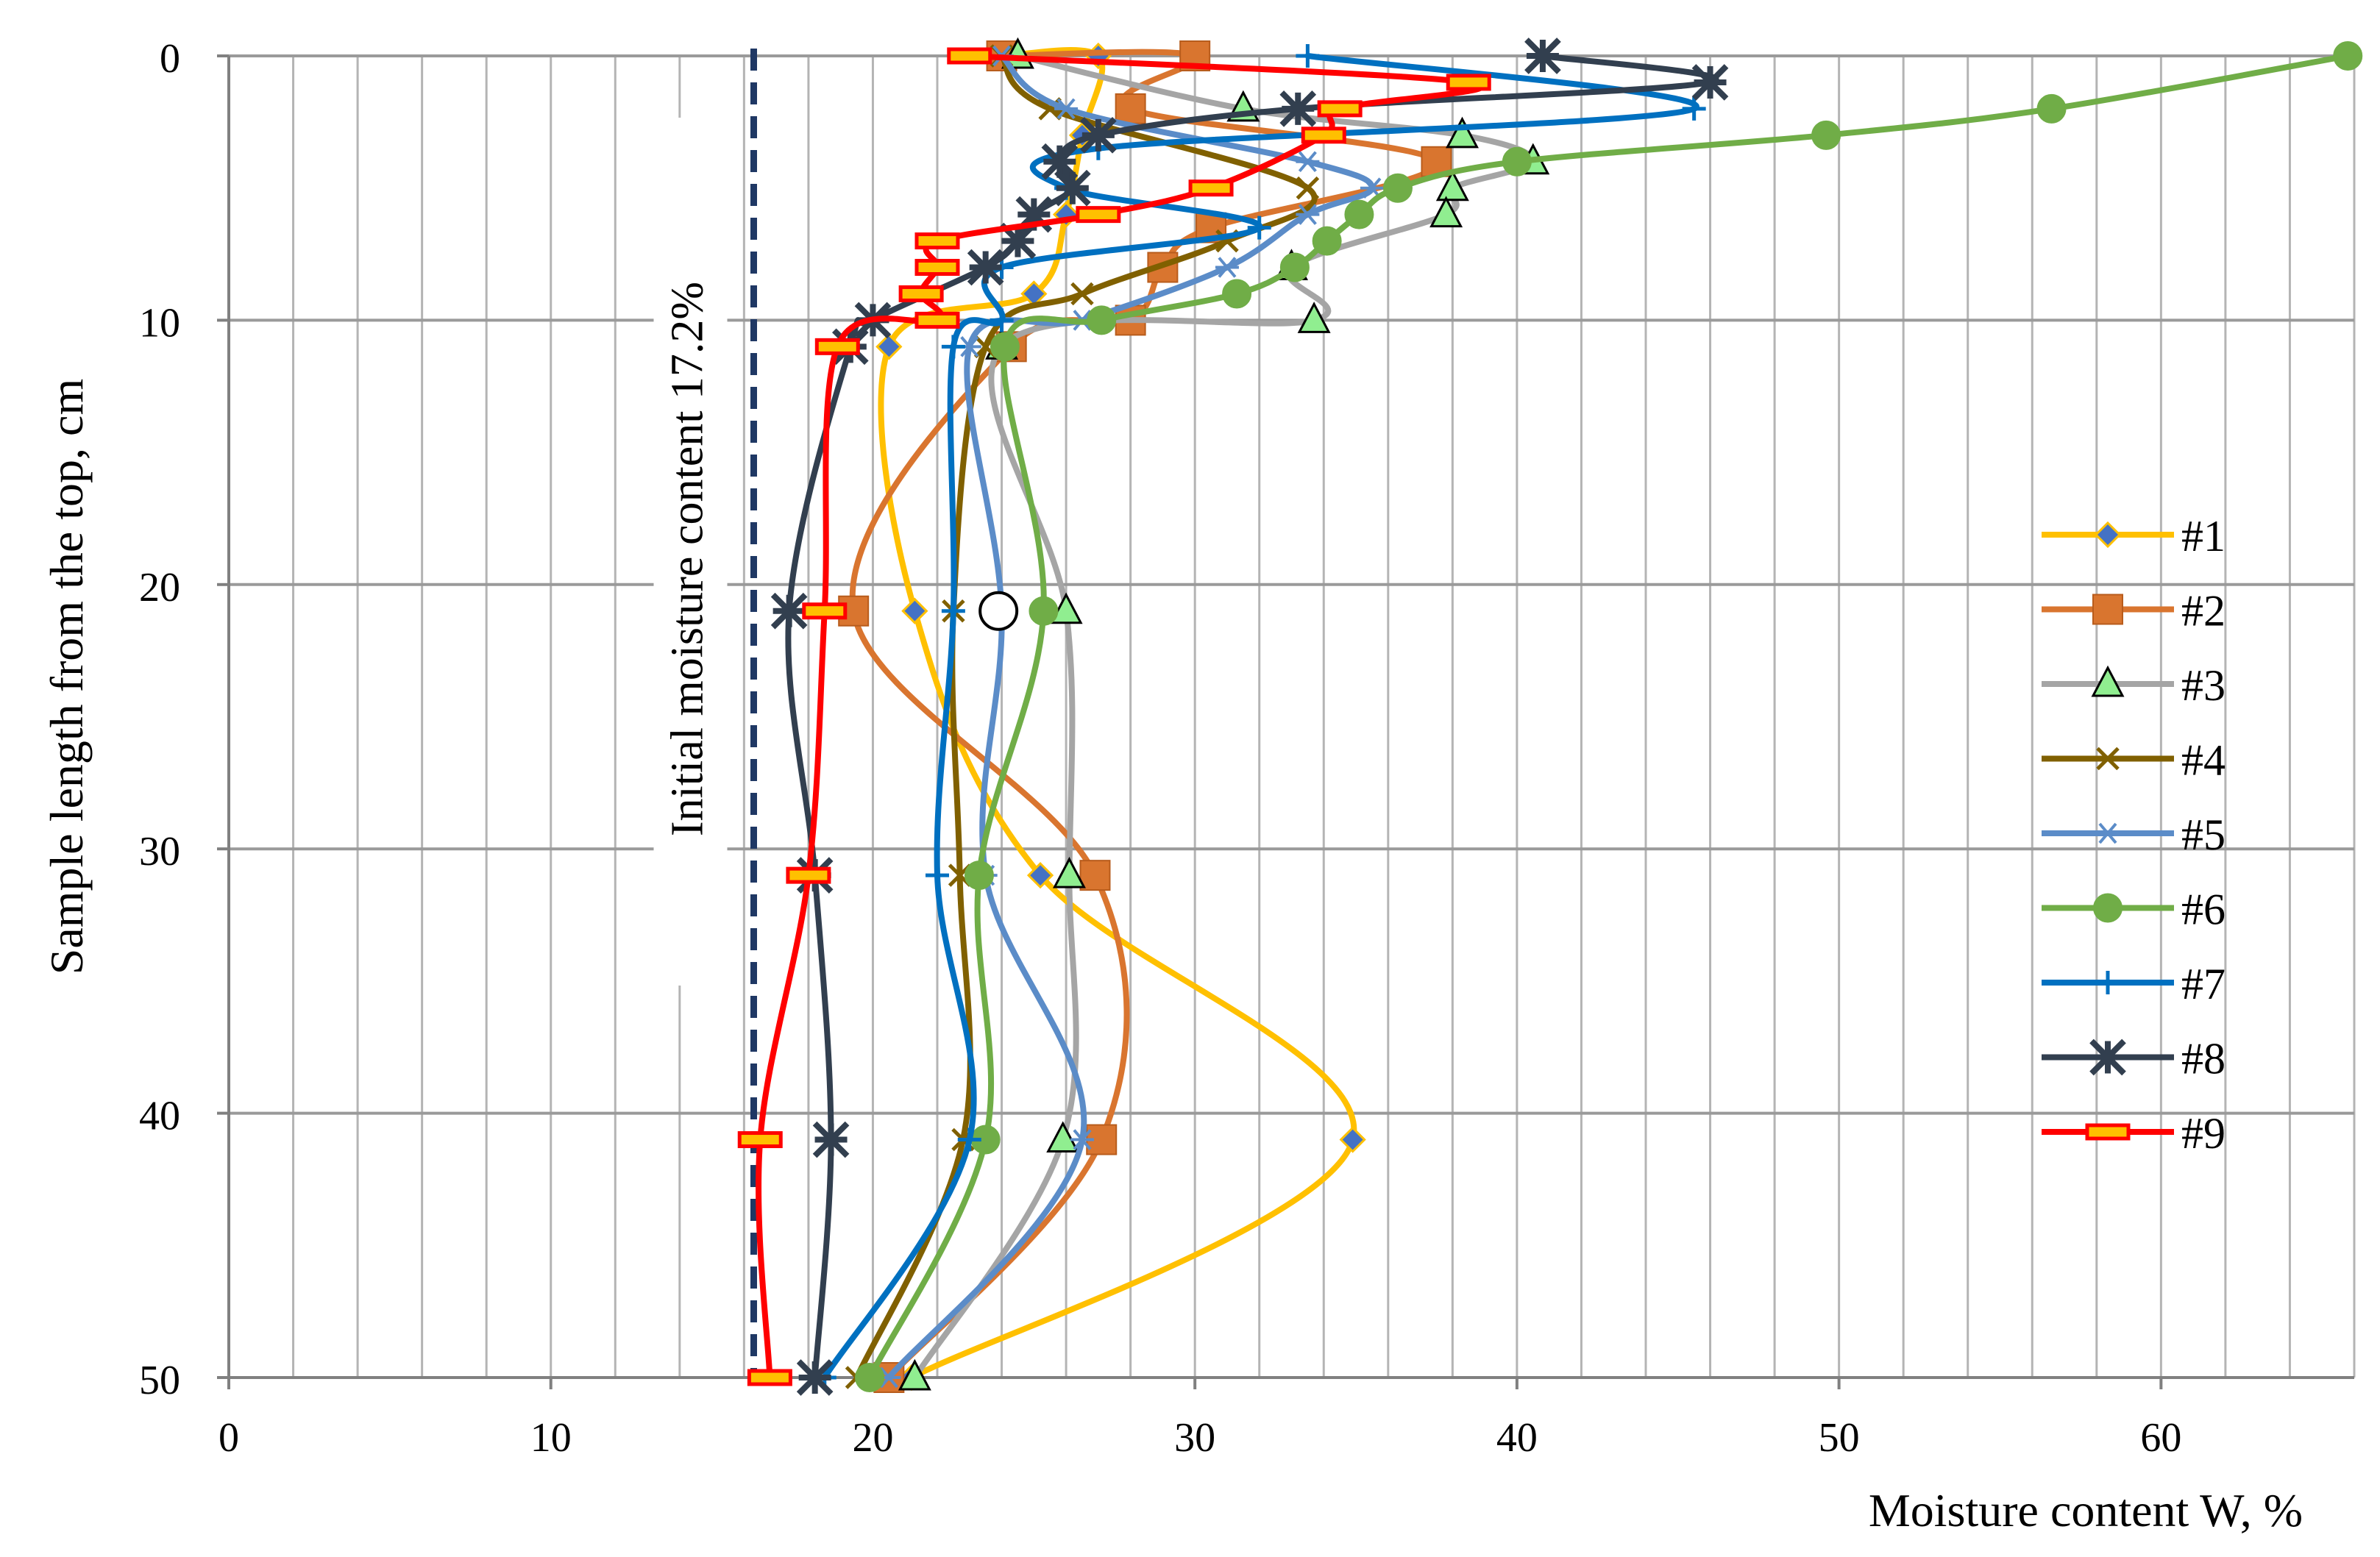 This screenshot has height=1557, width=2380. Describe the element at coordinates (229, 1438) in the screenshot. I see `x-tick-label: 0` at that location.